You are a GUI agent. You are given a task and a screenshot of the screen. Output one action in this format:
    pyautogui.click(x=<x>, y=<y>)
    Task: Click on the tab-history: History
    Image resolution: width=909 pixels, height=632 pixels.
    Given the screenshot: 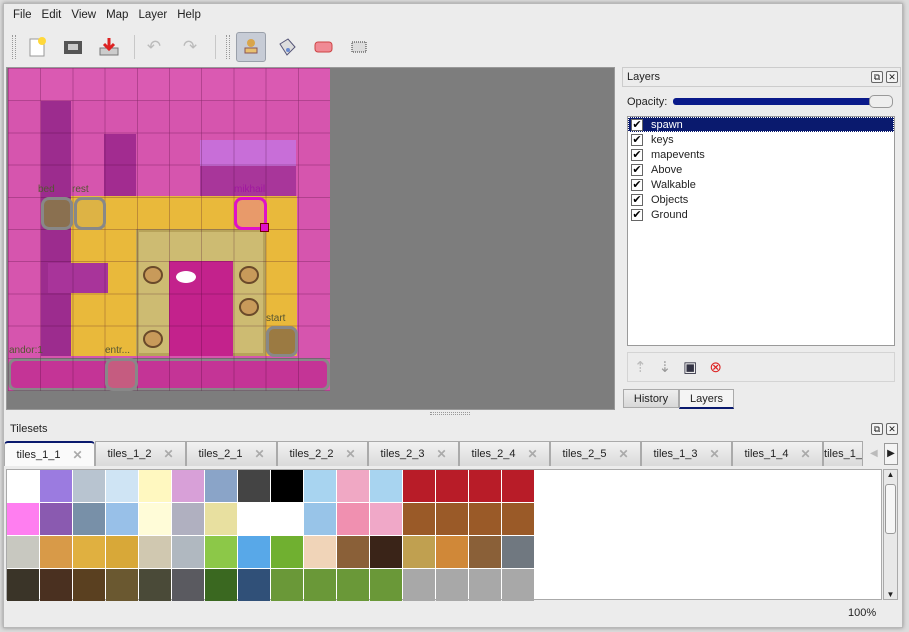 What is the action you would take?
    pyautogui.click(x=651, y=398)
    